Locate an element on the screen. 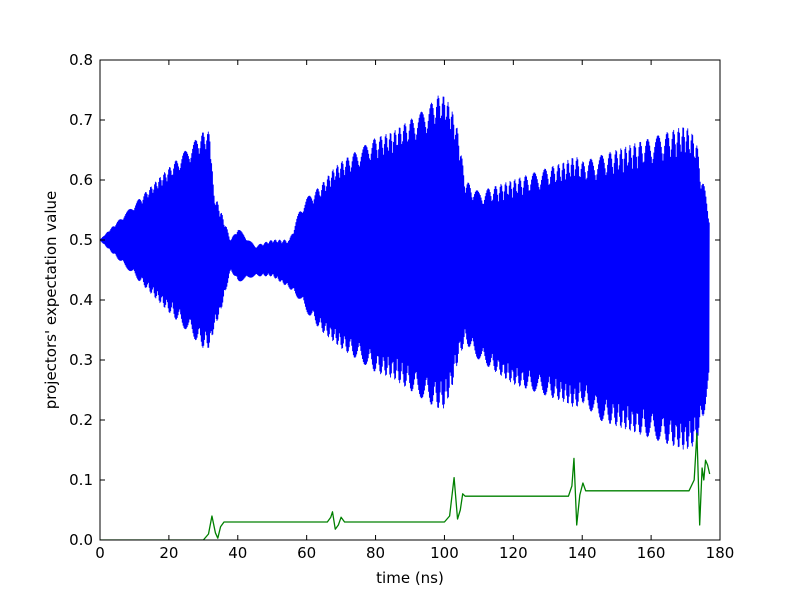 This screenshot has height=600, width=800. x-tick-label: 120 is located at coordinates (513, 553).